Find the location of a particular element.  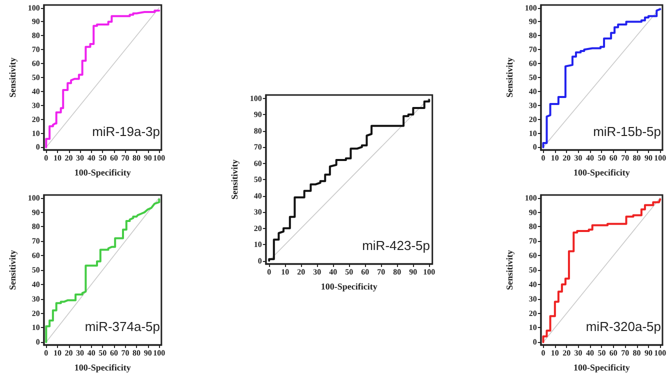

annotation: miR-19a-3p is located at coordinates (126, 131).